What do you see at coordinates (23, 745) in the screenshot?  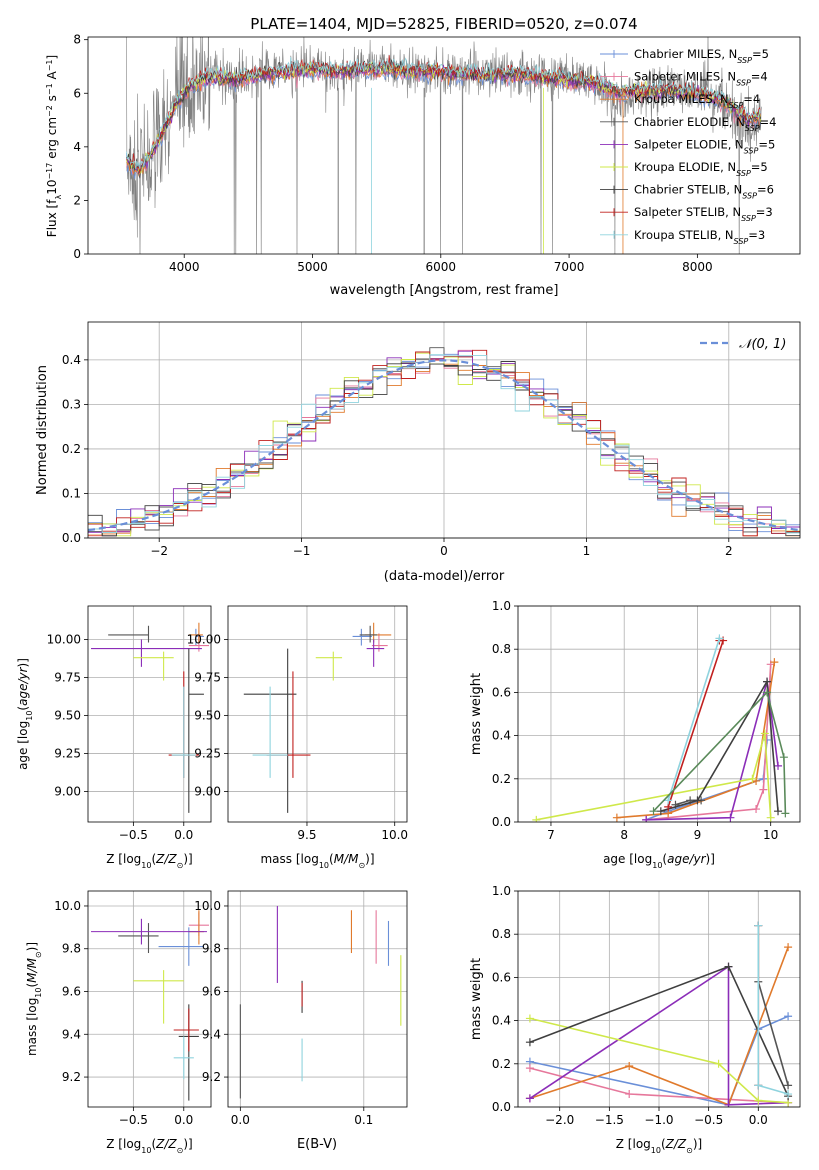 I see `label-part: age [log` at bounding box center [23, 745].